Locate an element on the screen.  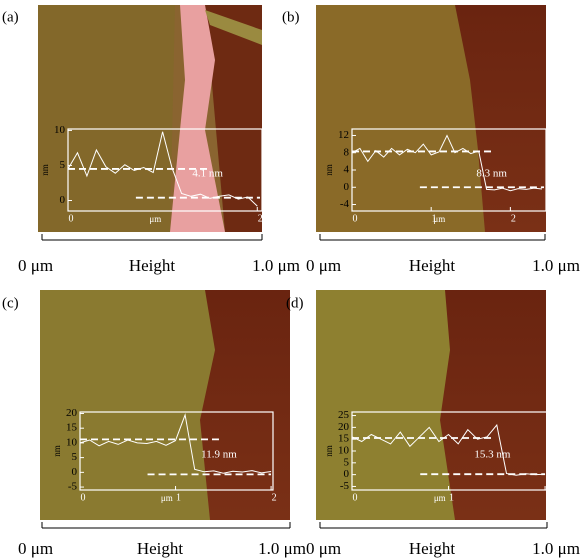
panel-label: (c) is located at coordinates (10, 303).